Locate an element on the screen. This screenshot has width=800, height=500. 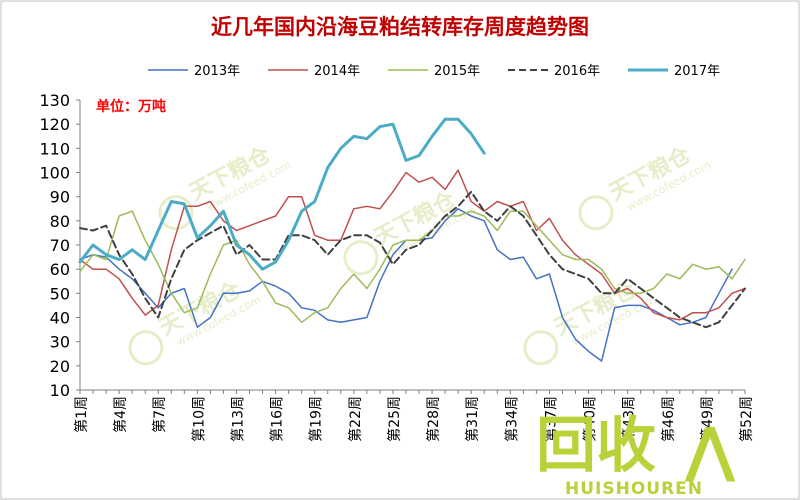
y-tick-label: 20 is located at coordinates (60, 366).